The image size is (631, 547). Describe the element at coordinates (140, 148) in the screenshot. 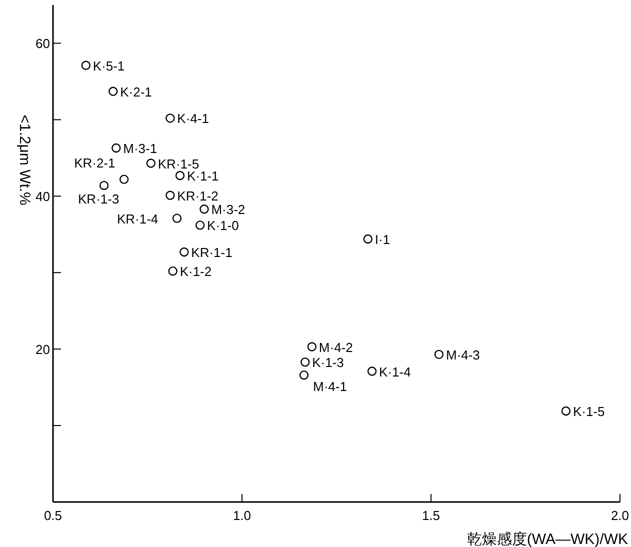

I see `annotation: M·3-1` at that location.